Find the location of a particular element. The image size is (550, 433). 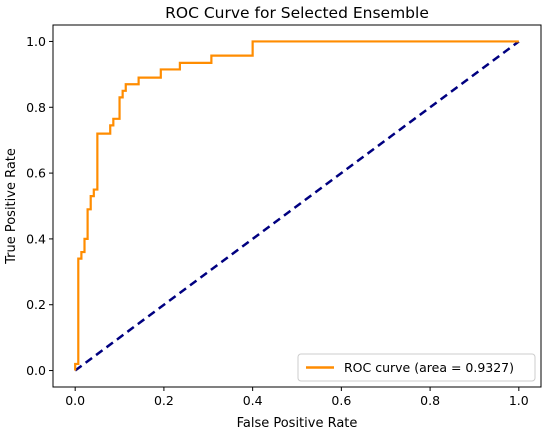

legend-label-roc: ROC curve (area = 0.9327) is located at coordinates (429, 367).